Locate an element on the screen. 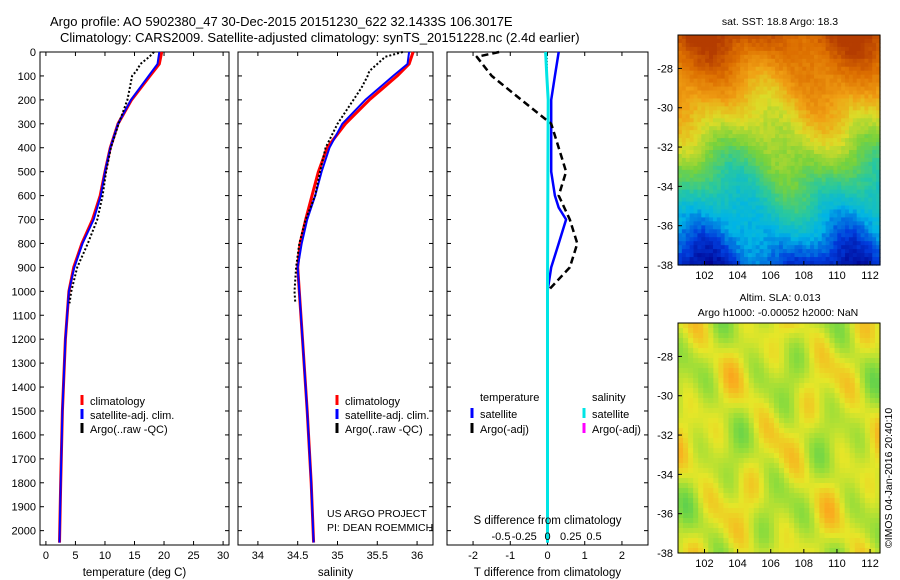 The image size is (900, 580). sst-map-field is located at coordinates (779, 150).